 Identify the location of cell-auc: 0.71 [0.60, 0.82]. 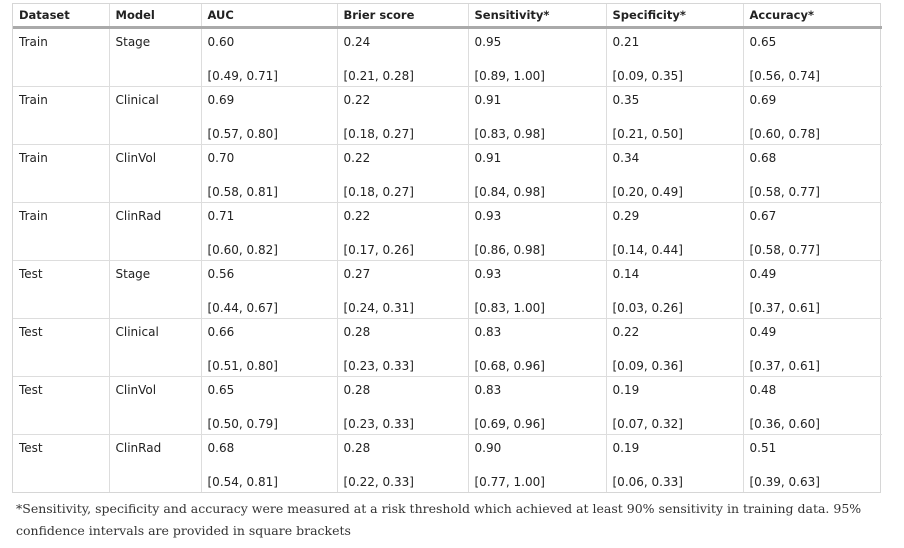
(269, 231).